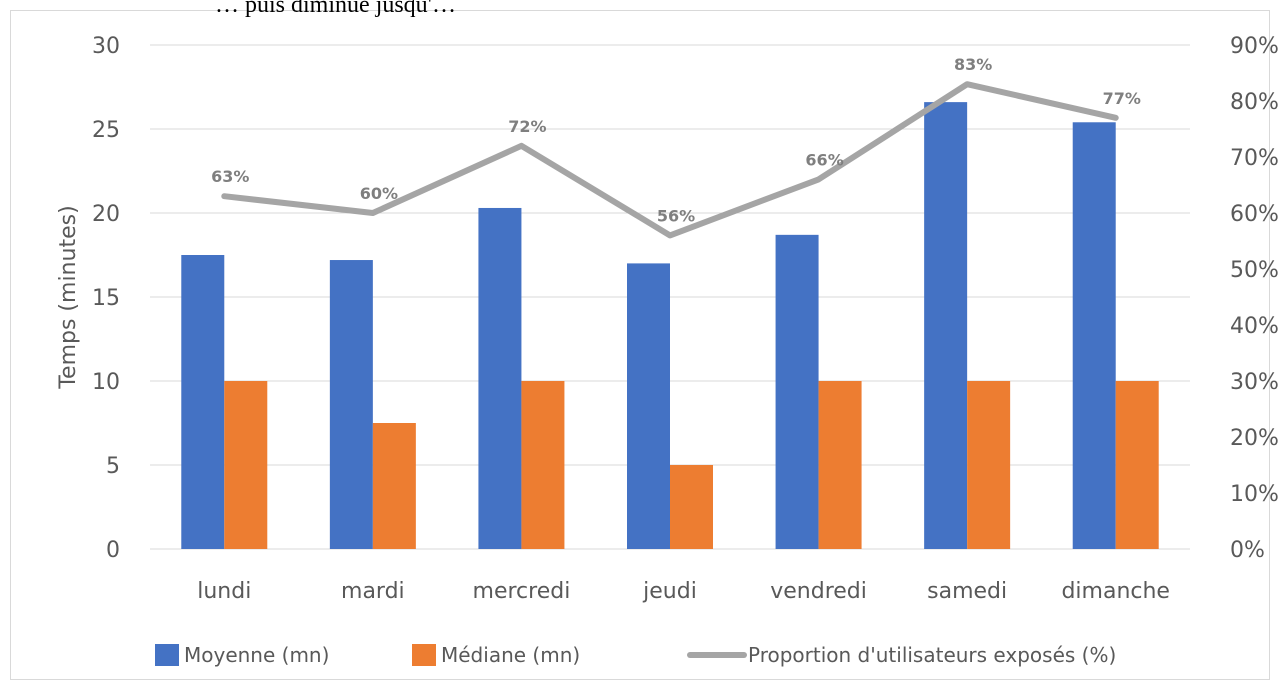  I want to click on legend-label-moyenne: Moyenne (mn), so click(256, 655).